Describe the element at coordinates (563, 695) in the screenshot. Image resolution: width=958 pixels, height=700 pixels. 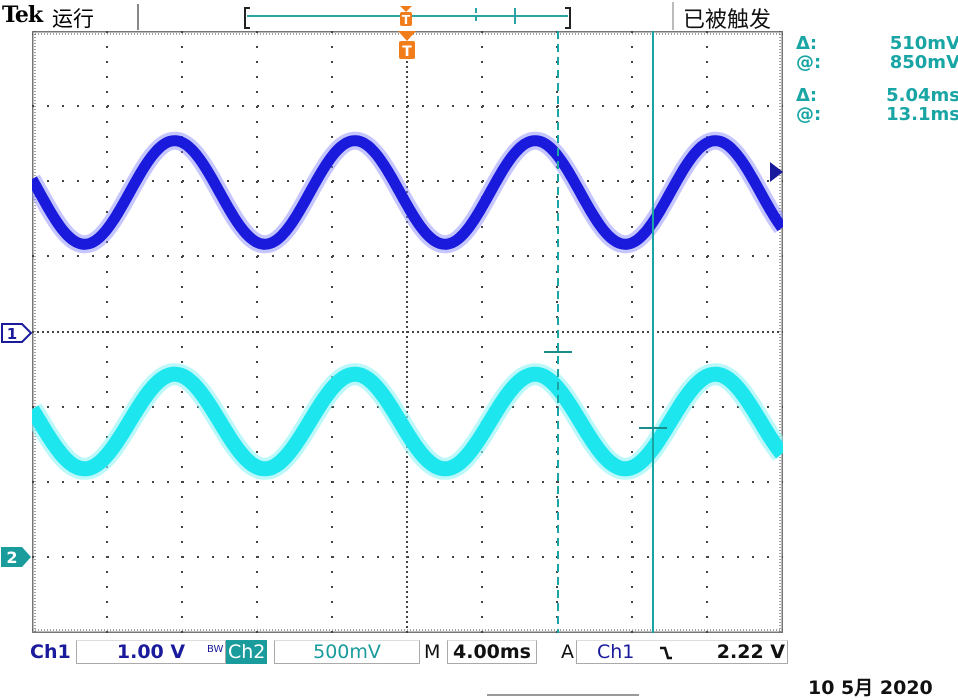
I see `menu-divider` at that location.